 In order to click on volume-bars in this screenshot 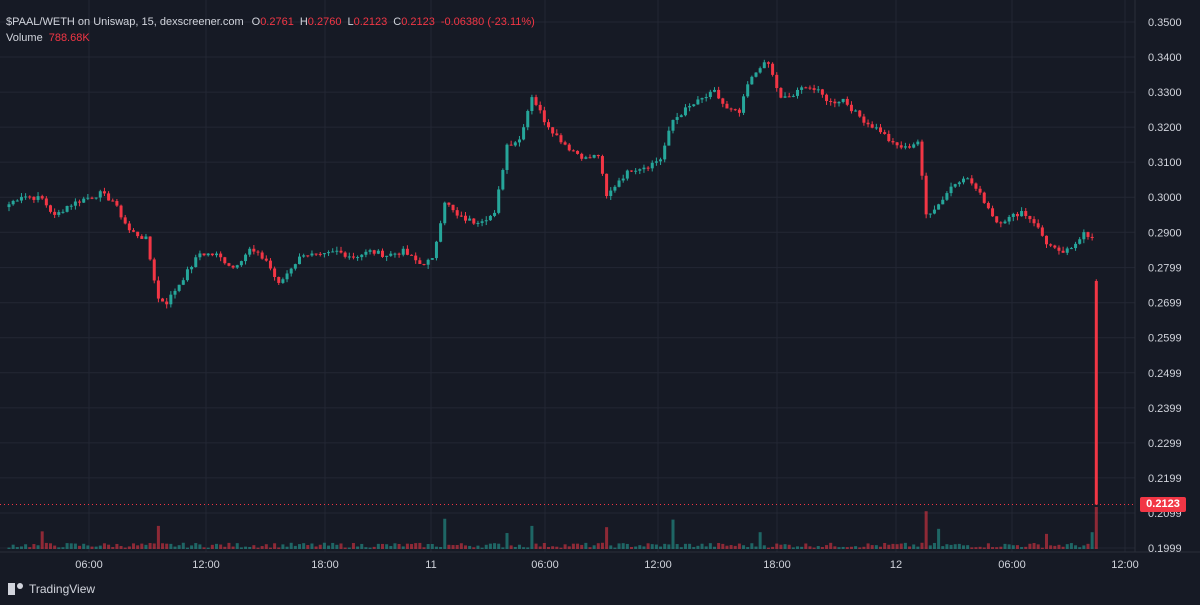, I will do `click(552, 528)`.